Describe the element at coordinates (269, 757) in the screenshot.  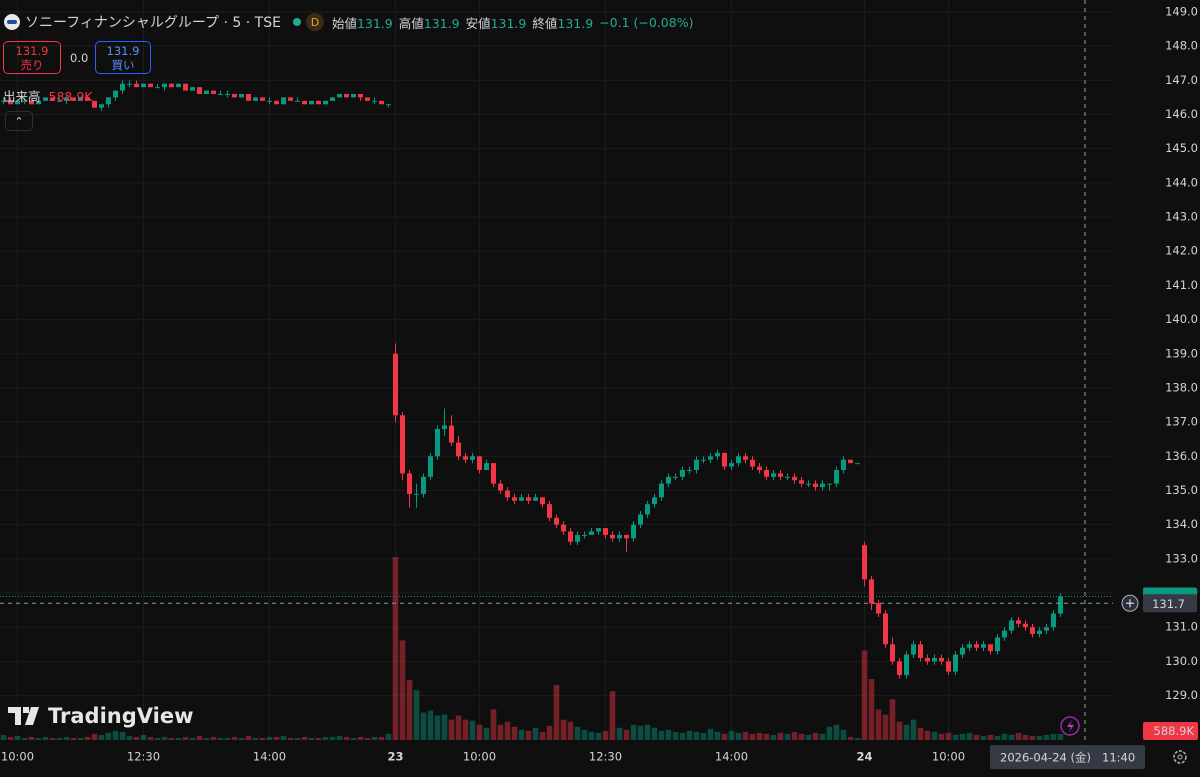
I see `x-tick-label: 14:00` at that location.